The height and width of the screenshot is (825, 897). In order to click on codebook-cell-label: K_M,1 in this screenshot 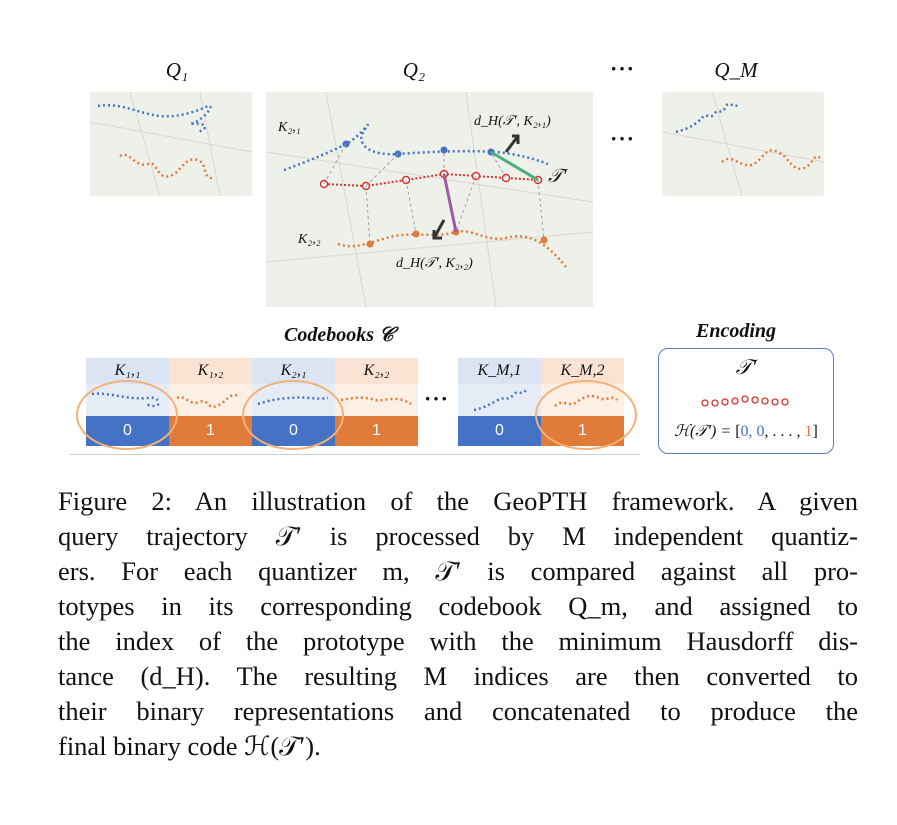, I will do `click(499, 371)`.